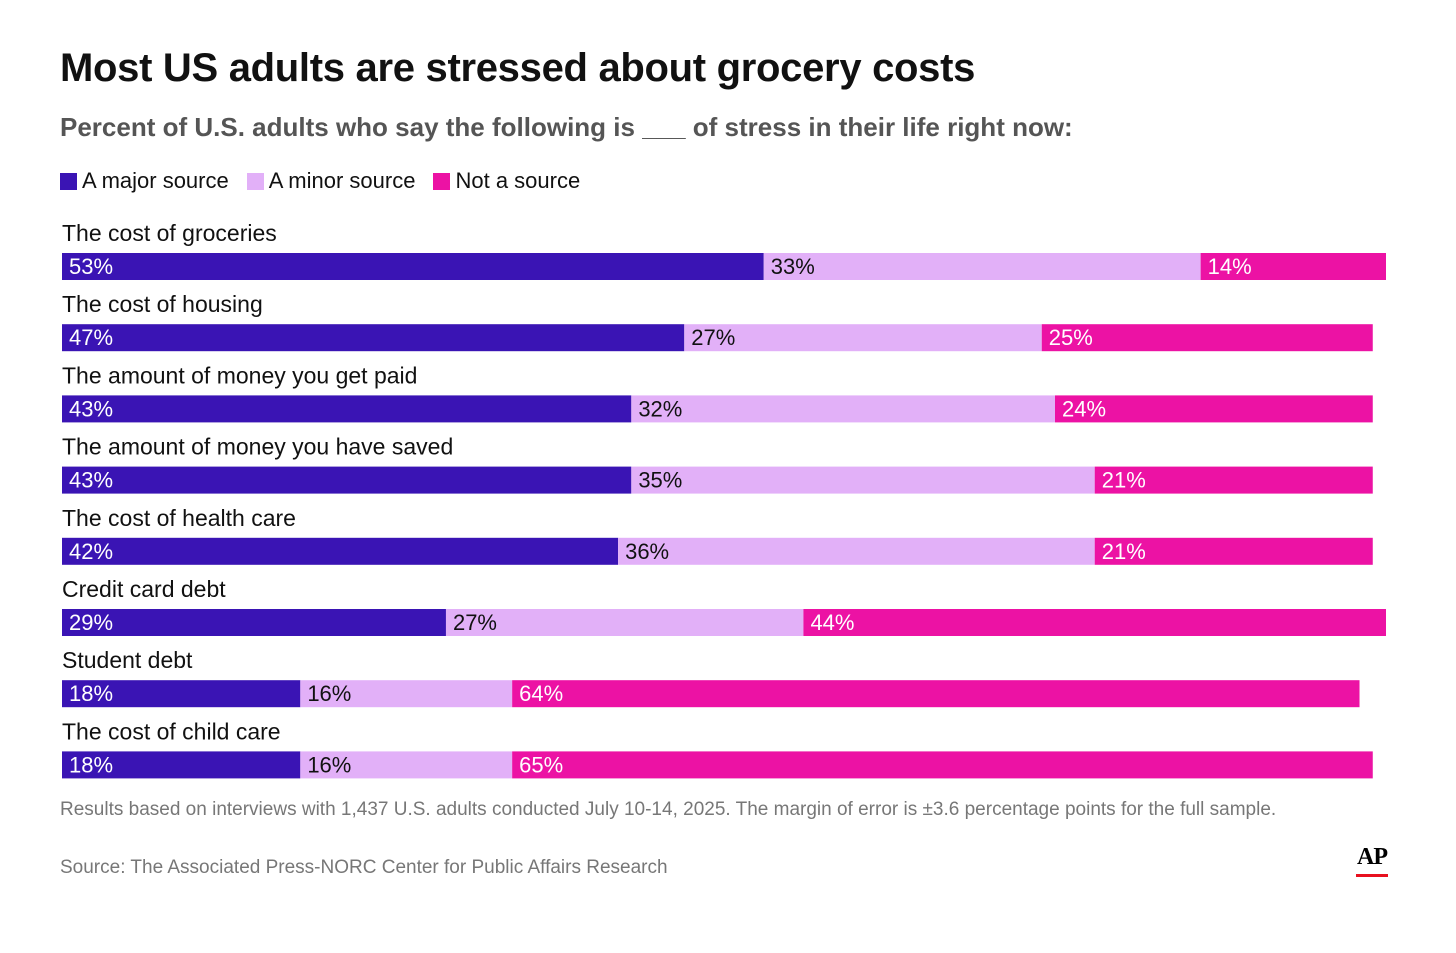  I want to click on ap-logo-underline, so click(1372, 875).